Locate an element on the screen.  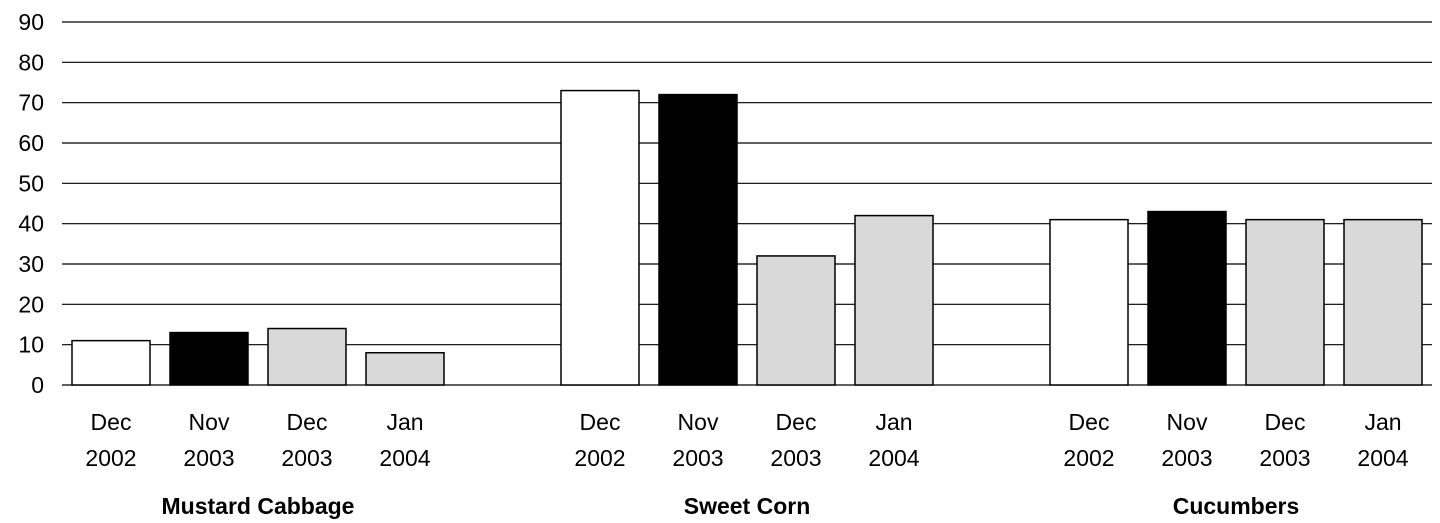
y-tick-label: 30 is located at coordinates (31, 264).